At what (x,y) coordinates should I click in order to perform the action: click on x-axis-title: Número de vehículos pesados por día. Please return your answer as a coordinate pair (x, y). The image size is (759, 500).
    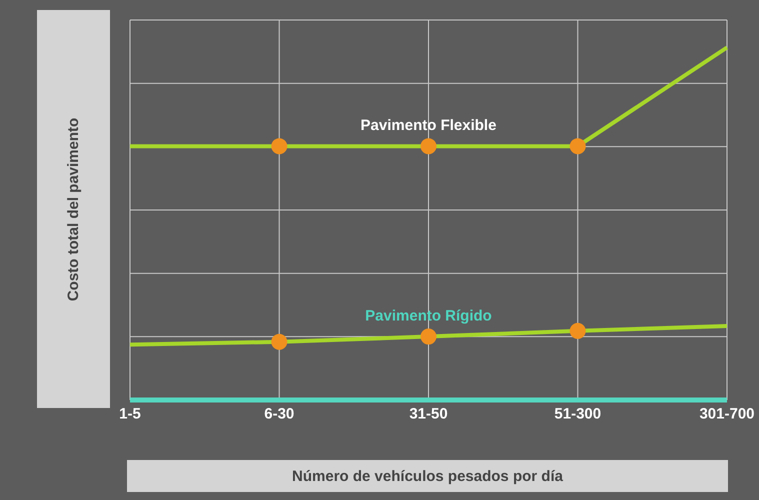
    Looking at the image, I should click on (427, 476).